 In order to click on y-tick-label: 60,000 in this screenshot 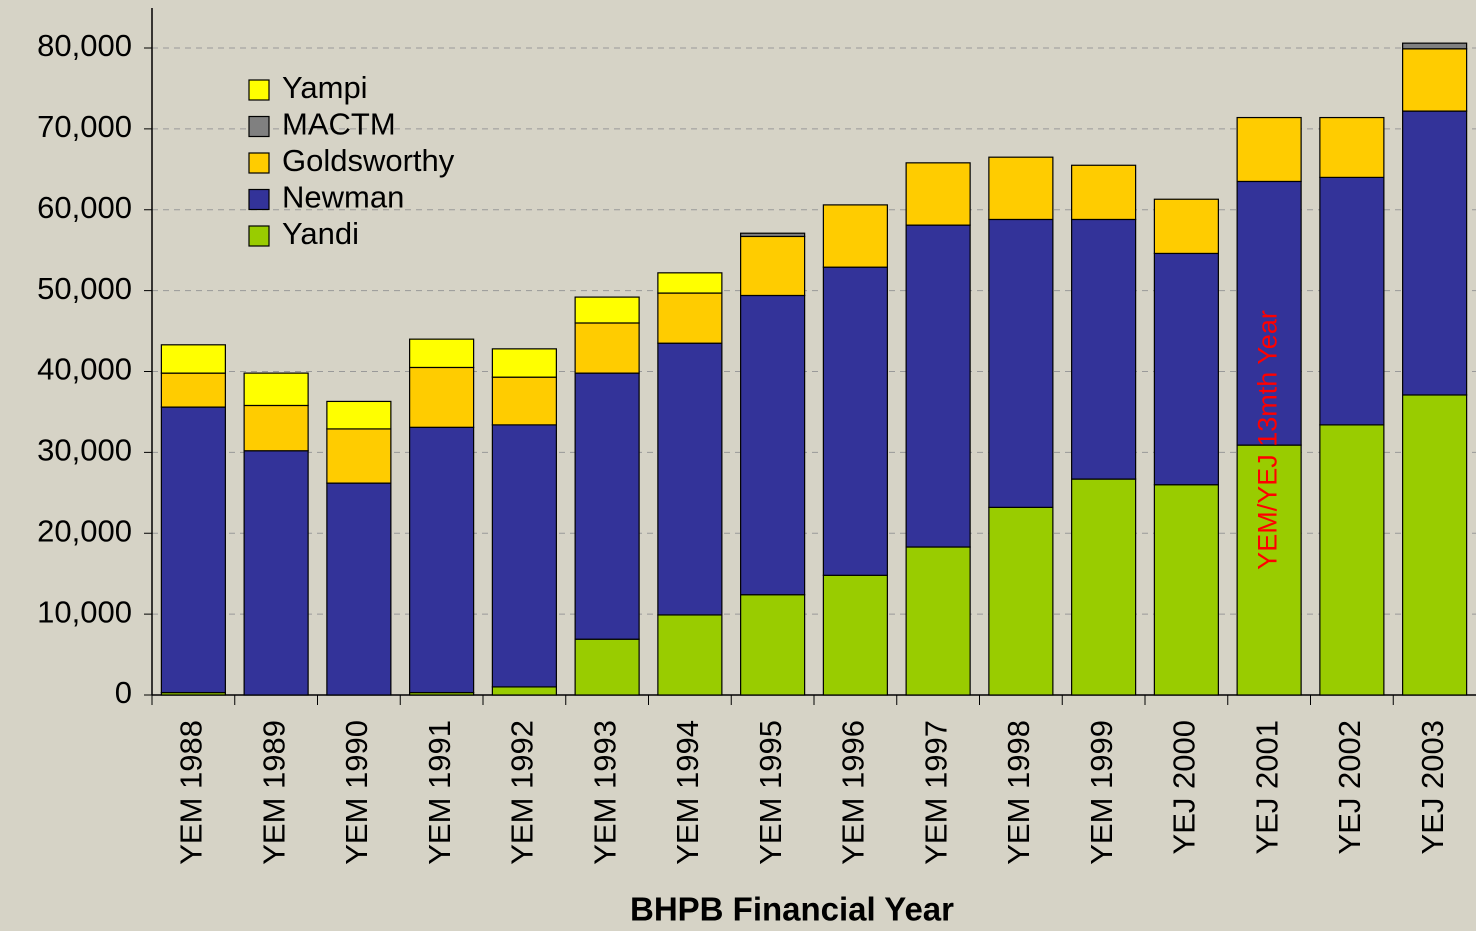, I will do `click(84, 207)`.